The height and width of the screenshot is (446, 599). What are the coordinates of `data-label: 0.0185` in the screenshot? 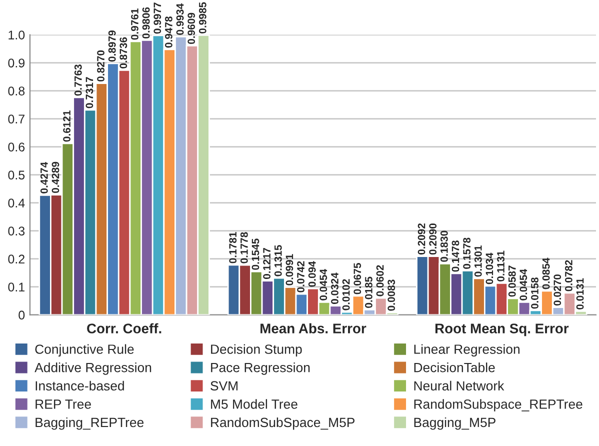 It's located at (368, 292).